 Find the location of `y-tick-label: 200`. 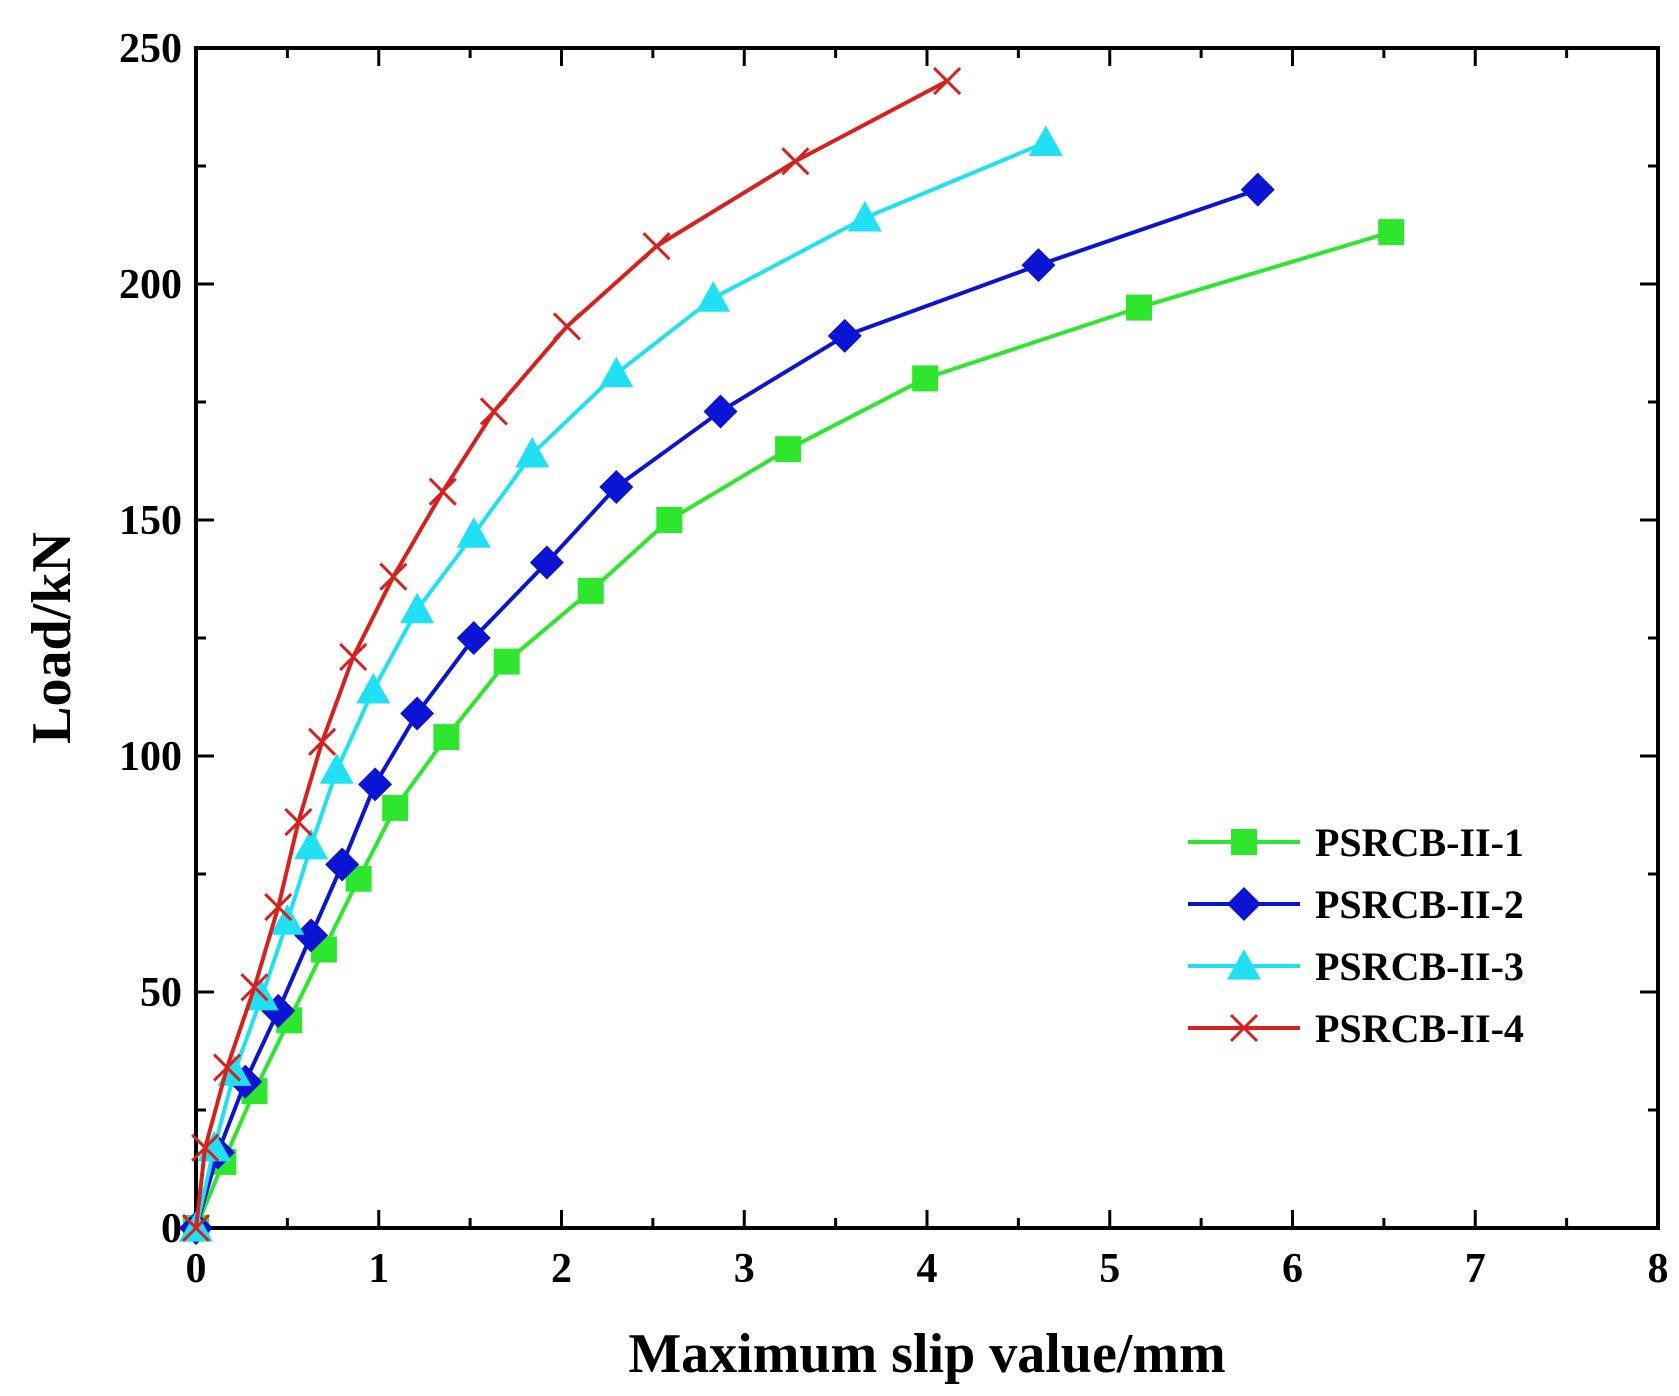

y-tick-label: 200 is located at coordinates (150, 285).